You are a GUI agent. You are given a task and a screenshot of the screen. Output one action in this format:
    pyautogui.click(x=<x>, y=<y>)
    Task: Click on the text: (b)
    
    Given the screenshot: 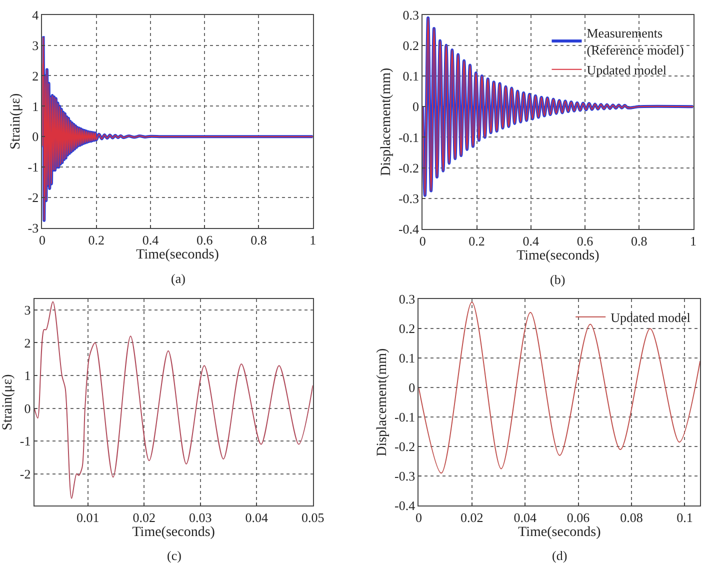 What is the action you would take?
    pyautogui.click(x=558, y=279)
    